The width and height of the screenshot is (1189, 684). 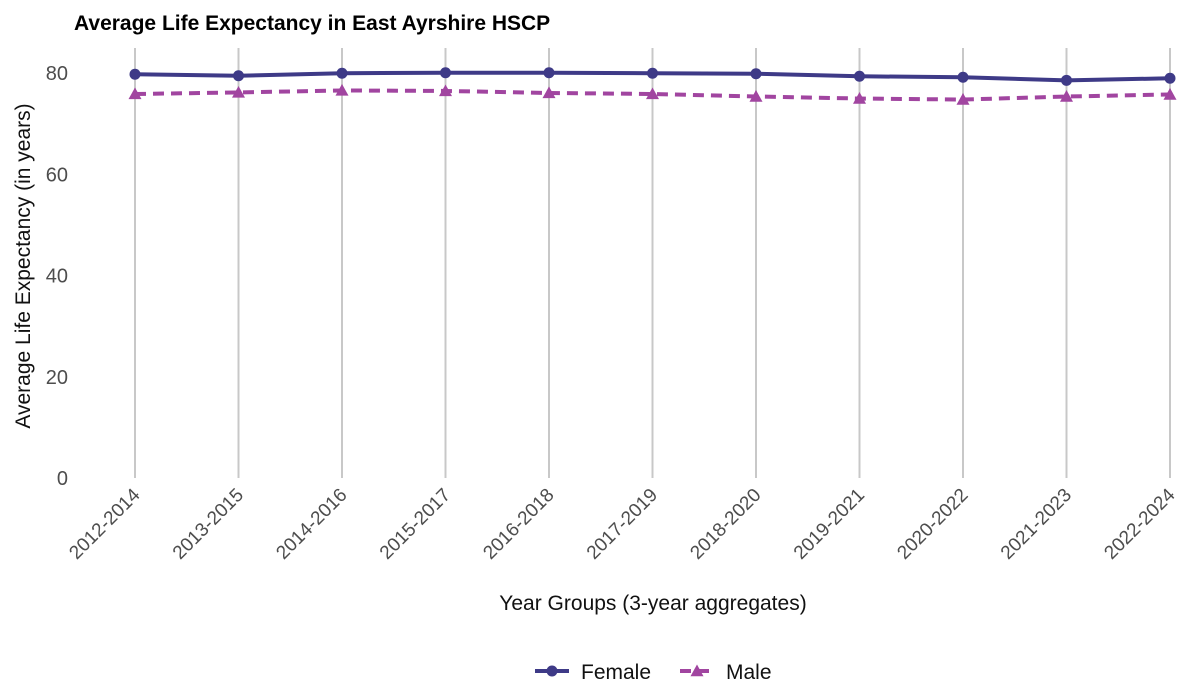 I want to click on legend-label-male: Male, so click(x=749, y=672).